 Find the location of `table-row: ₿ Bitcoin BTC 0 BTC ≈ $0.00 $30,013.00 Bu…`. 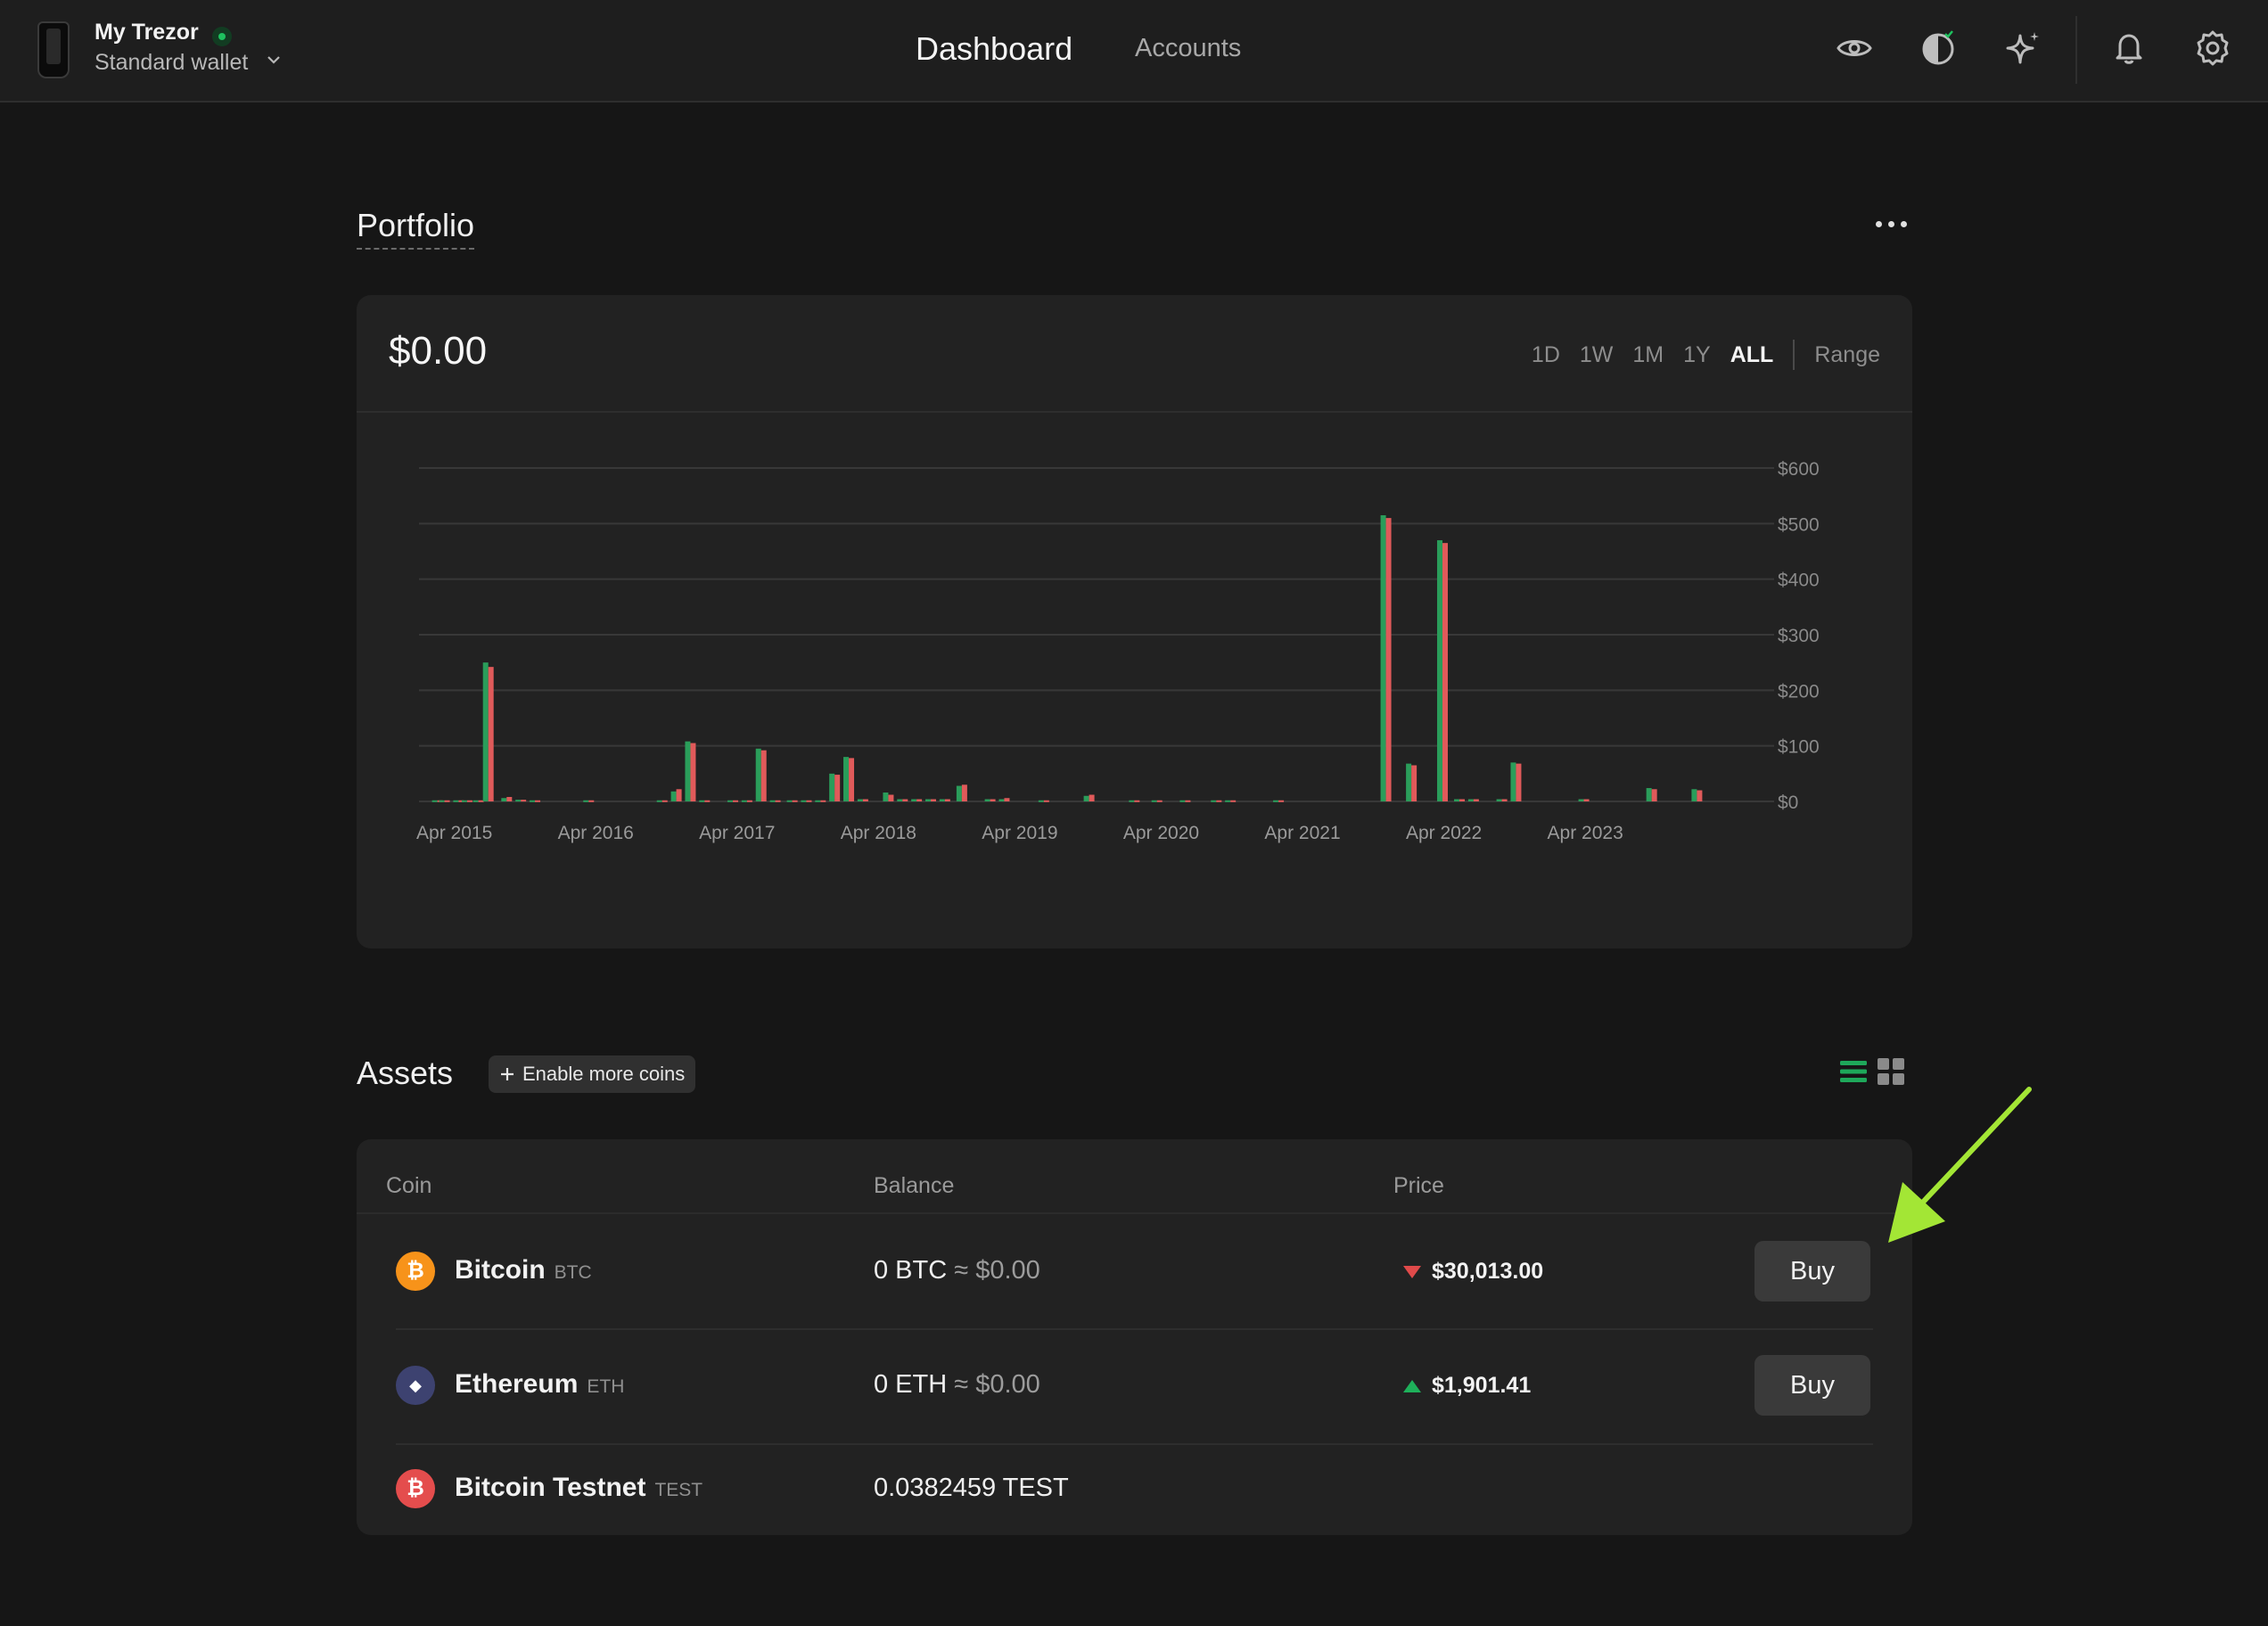

table-row: ₿ Bitcoin BTC 0 BTC ≈ $0.00 $30,013.00 Bu… is located at coordinates (1134, 1271).